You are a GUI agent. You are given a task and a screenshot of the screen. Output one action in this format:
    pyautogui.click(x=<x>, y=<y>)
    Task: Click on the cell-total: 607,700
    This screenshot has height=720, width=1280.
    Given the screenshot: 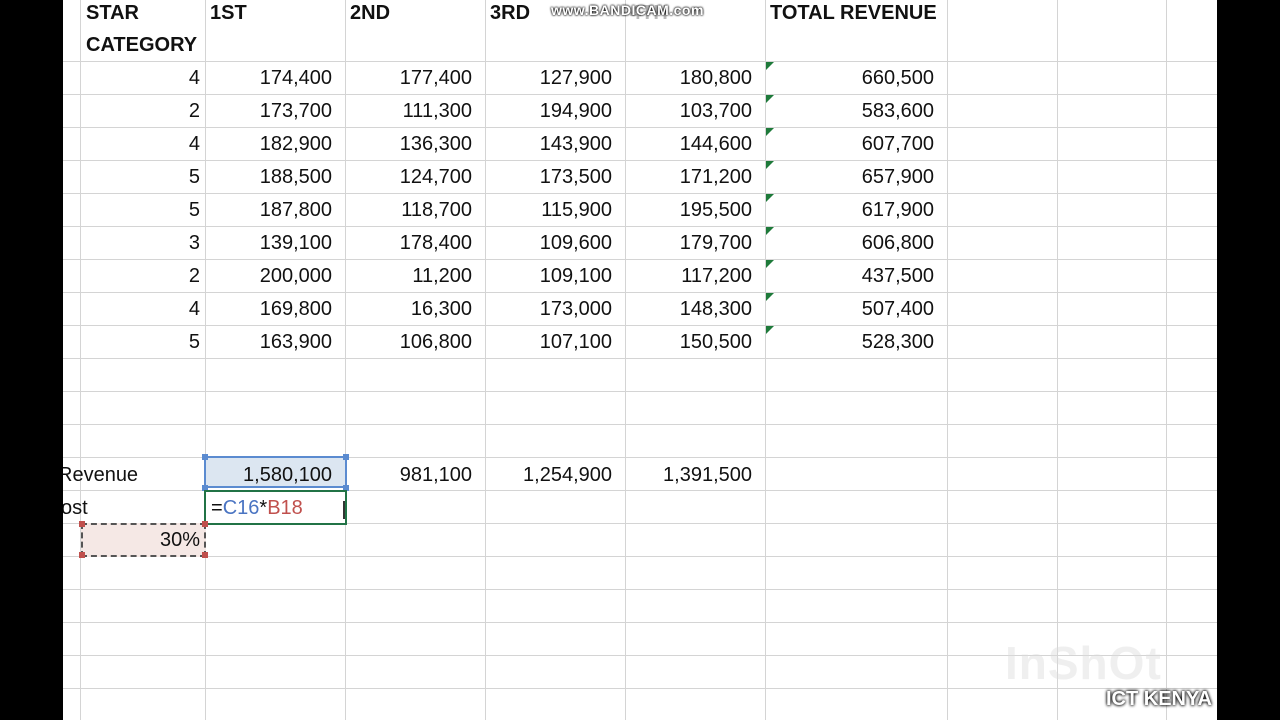 What is the action you would take?
    pyautogui.click(x=897, y=144)
    